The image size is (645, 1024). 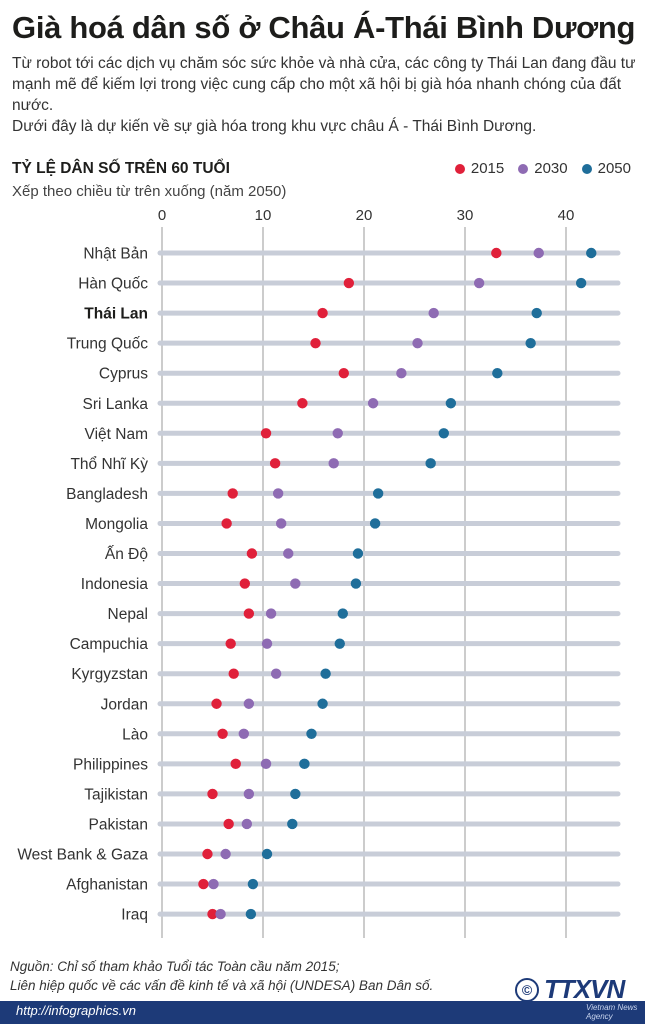 What do you see at coordinates (459, 168) in the screenshot?
I see `legend-dot-2015` at bounding box center [459, 168].